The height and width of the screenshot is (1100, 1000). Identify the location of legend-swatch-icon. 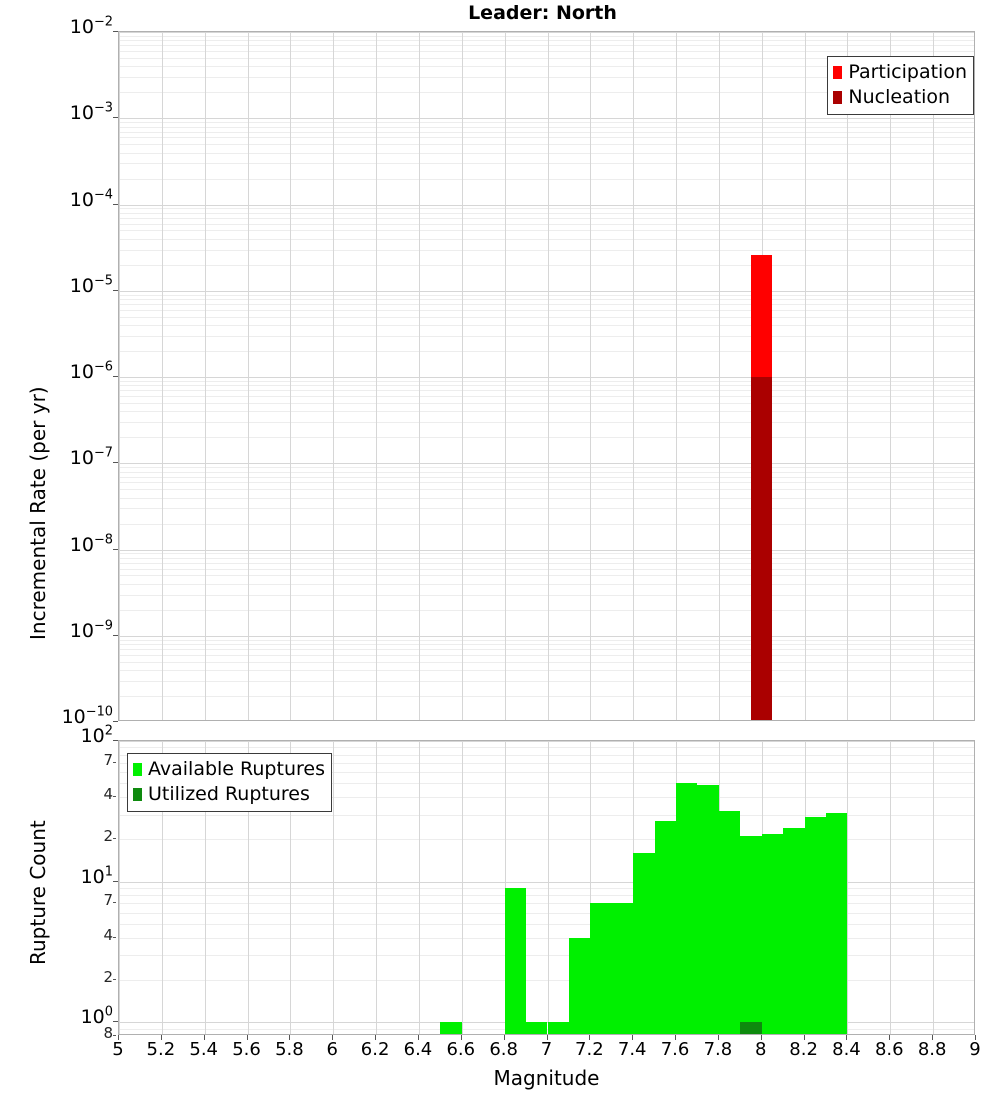
(838, 72).